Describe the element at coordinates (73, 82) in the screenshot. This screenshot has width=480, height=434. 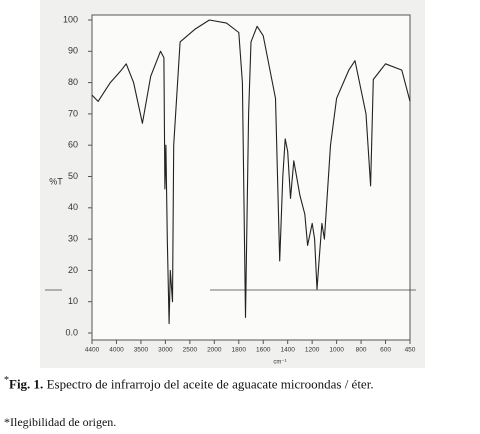
I see `y-tick-label: 80` at that location.